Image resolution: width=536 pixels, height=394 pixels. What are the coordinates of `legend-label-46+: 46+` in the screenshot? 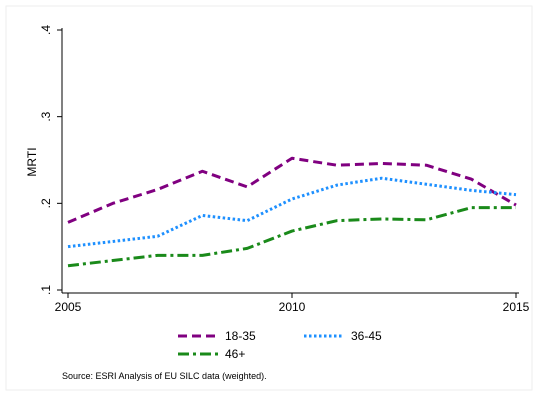 It's located at (235, 354).